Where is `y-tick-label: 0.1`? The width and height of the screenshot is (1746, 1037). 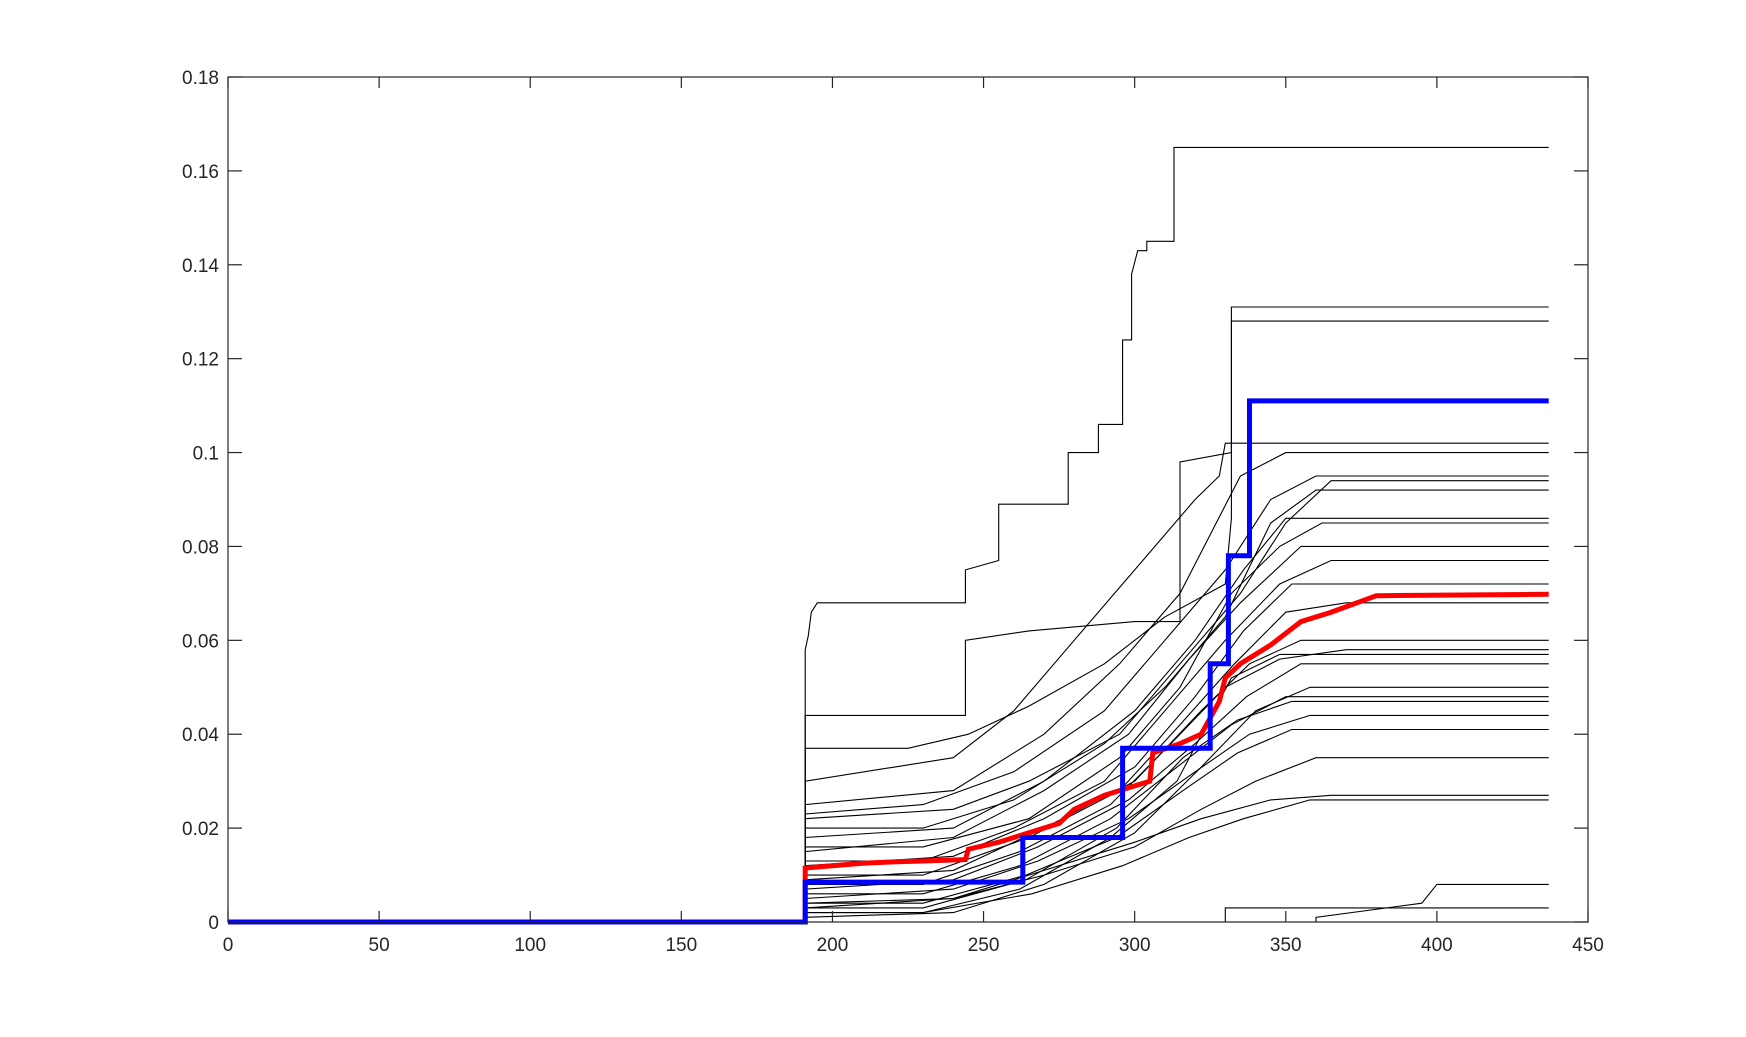 y-tick-label: 0.1 is located at coordinates (206, 454).